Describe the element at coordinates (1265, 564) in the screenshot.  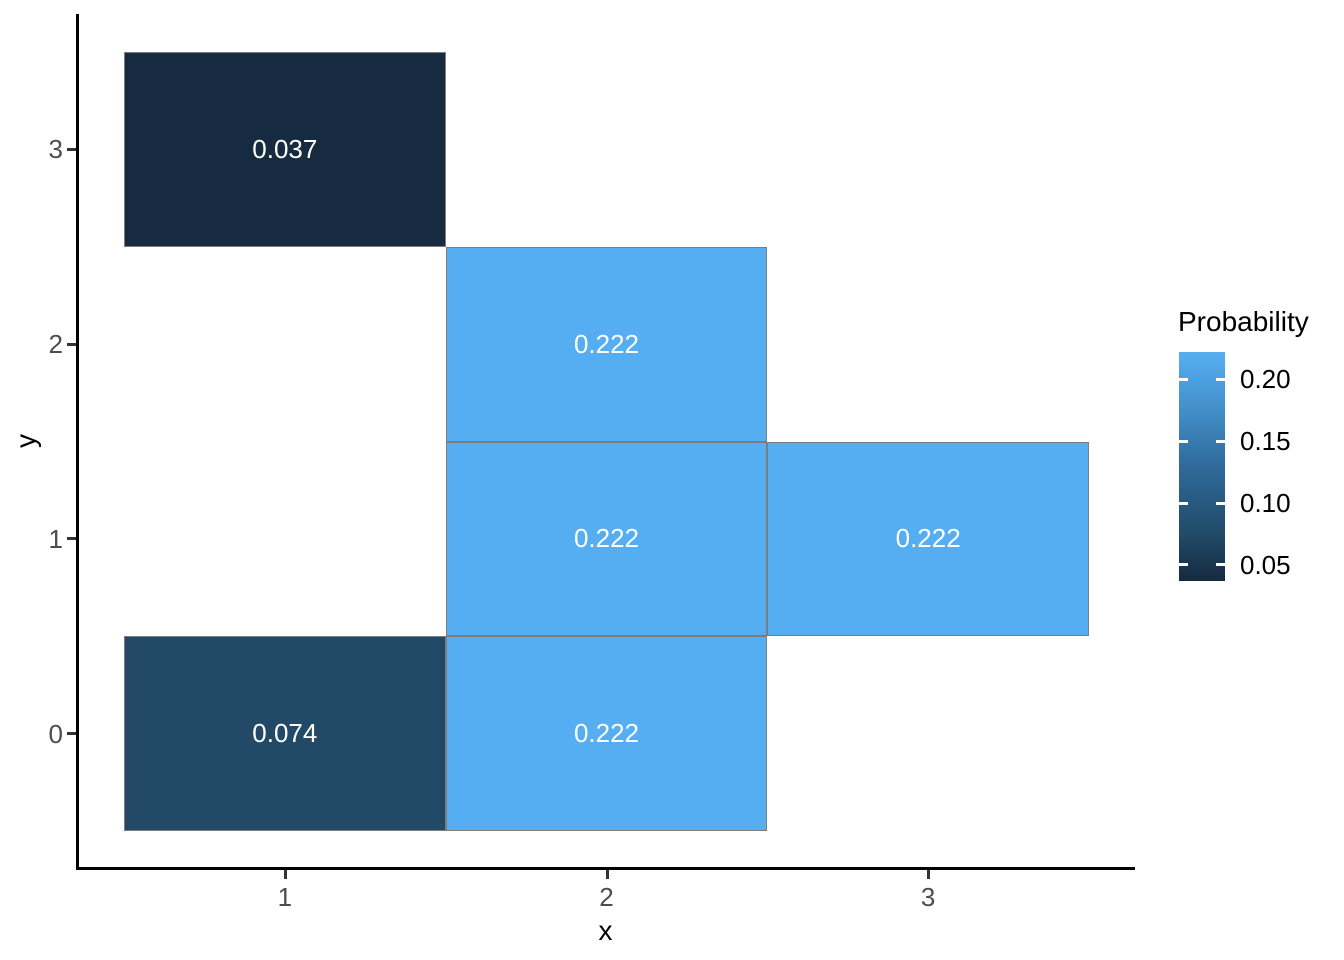
I see `legend-tick-label: 0.05` at that location.